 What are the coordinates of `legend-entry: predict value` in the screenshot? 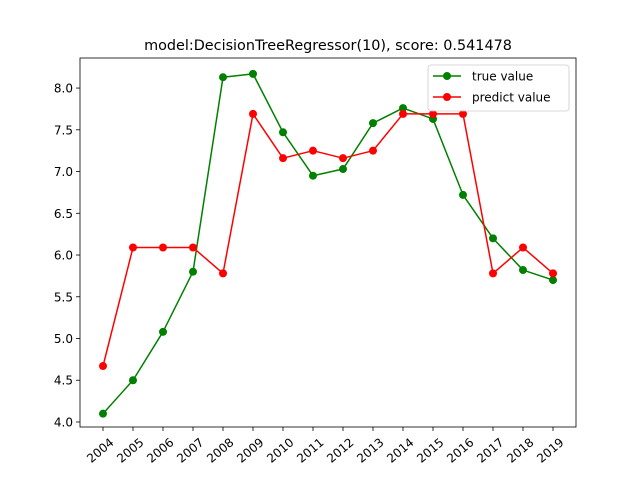 It's located at (492, 98).